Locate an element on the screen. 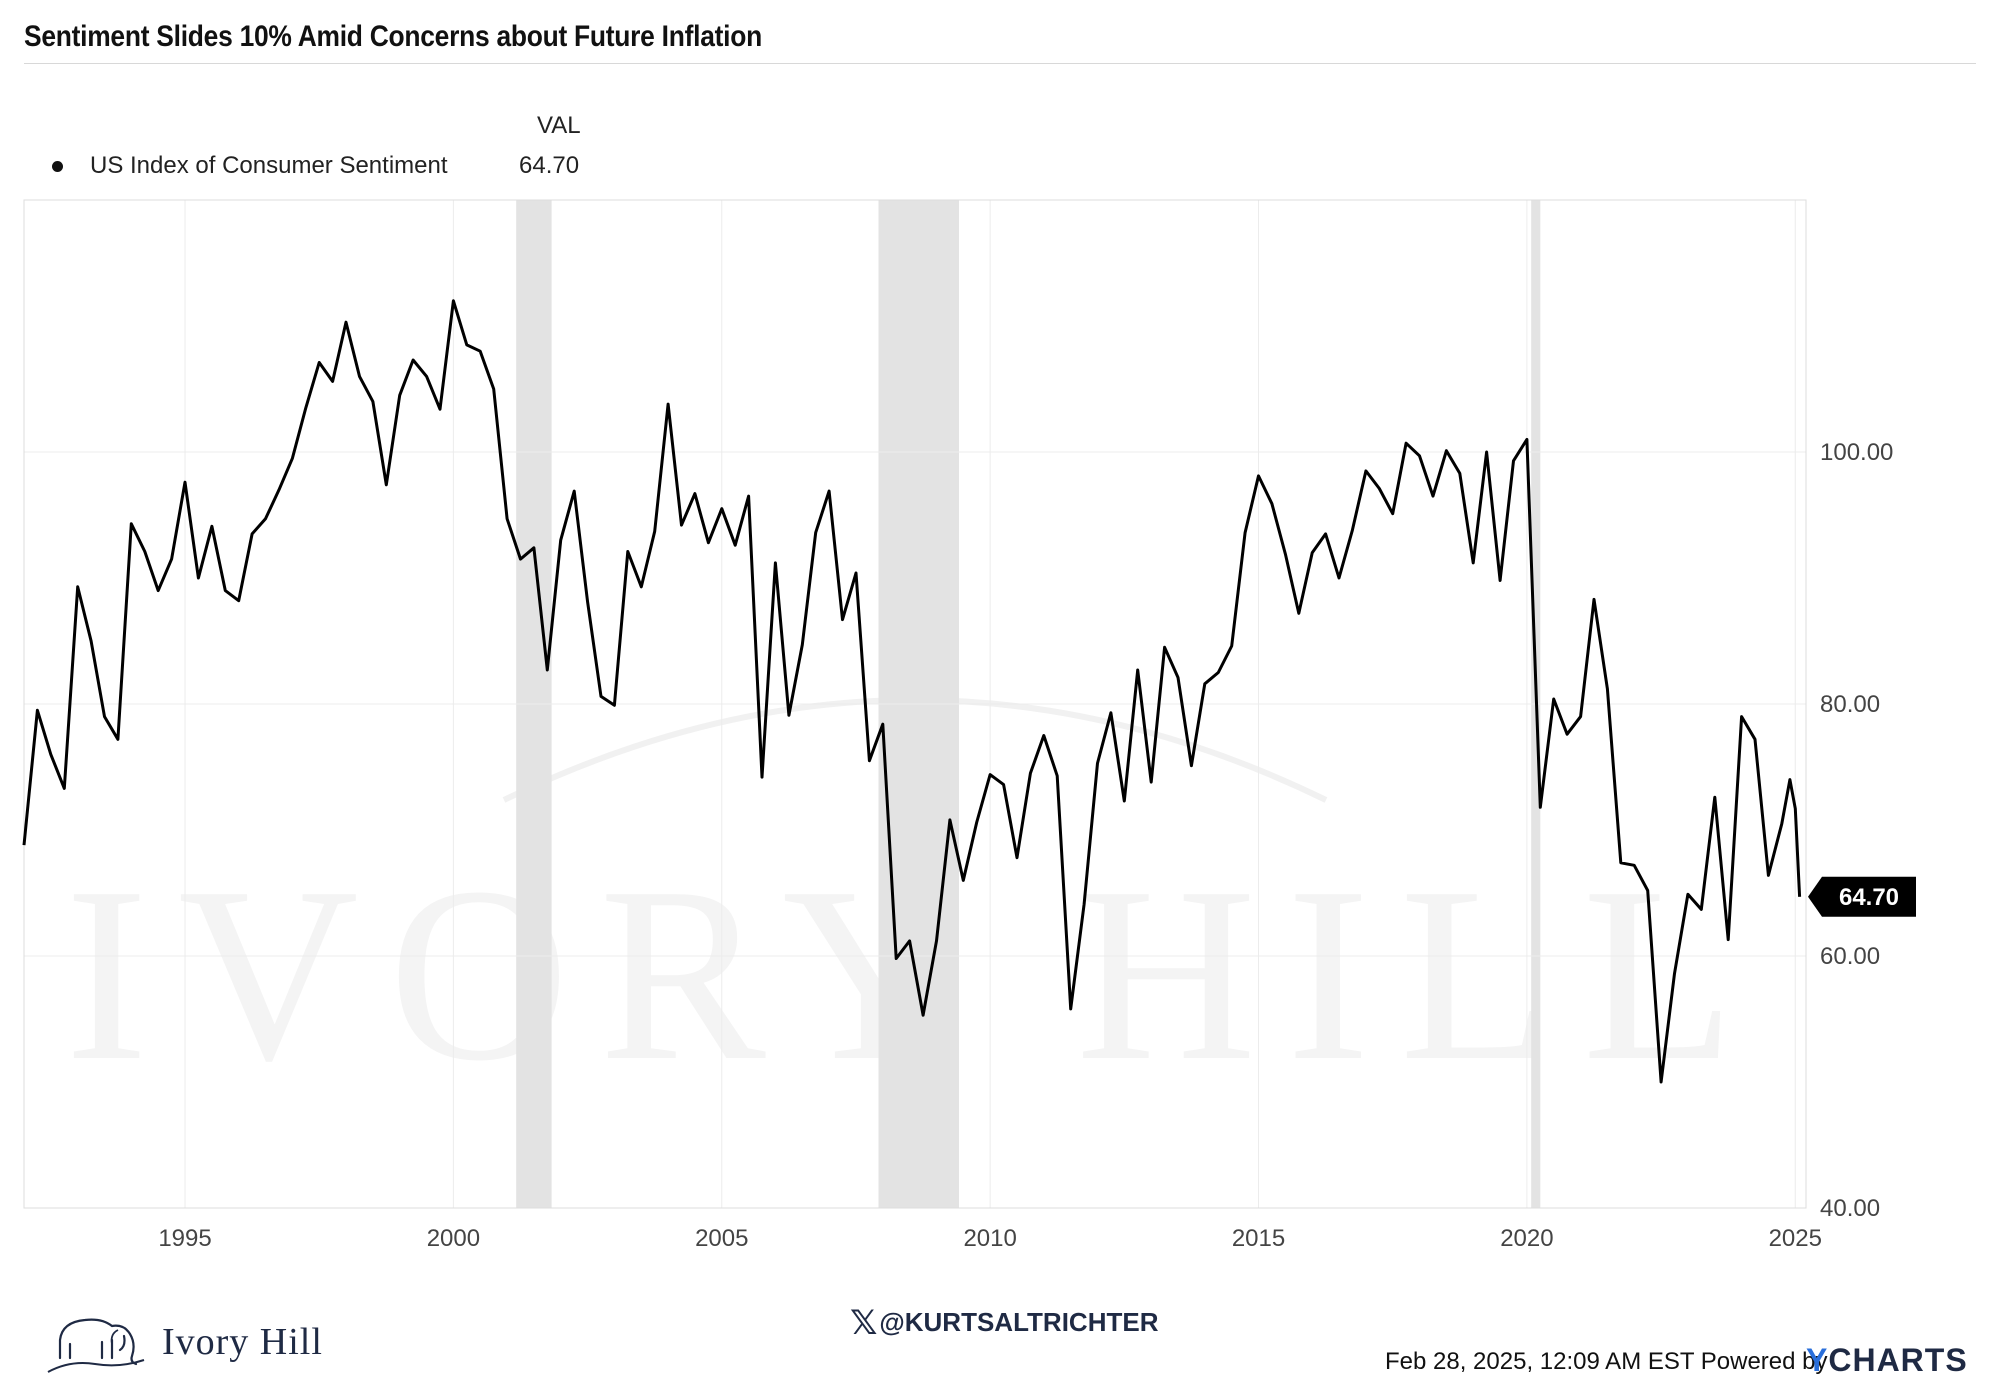 This screenshot has height=1393, width=2000. elephant-icon is located at coordinates (96, 1345).